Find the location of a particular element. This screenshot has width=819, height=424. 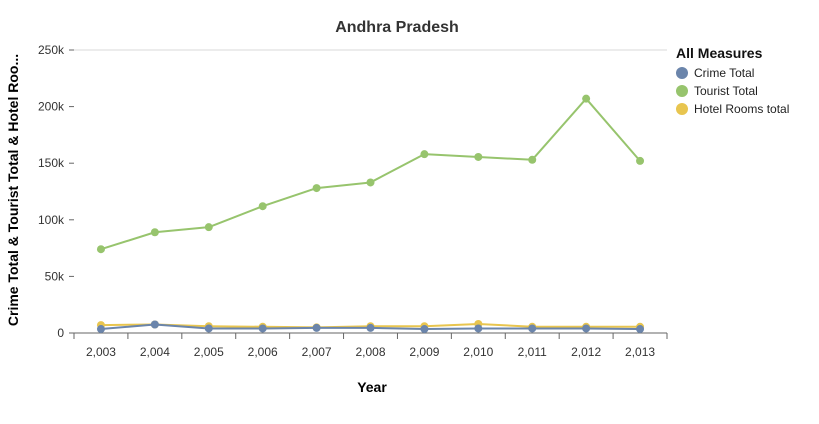

x-tick-label: 2,006 is located at coordinates (263, 352).